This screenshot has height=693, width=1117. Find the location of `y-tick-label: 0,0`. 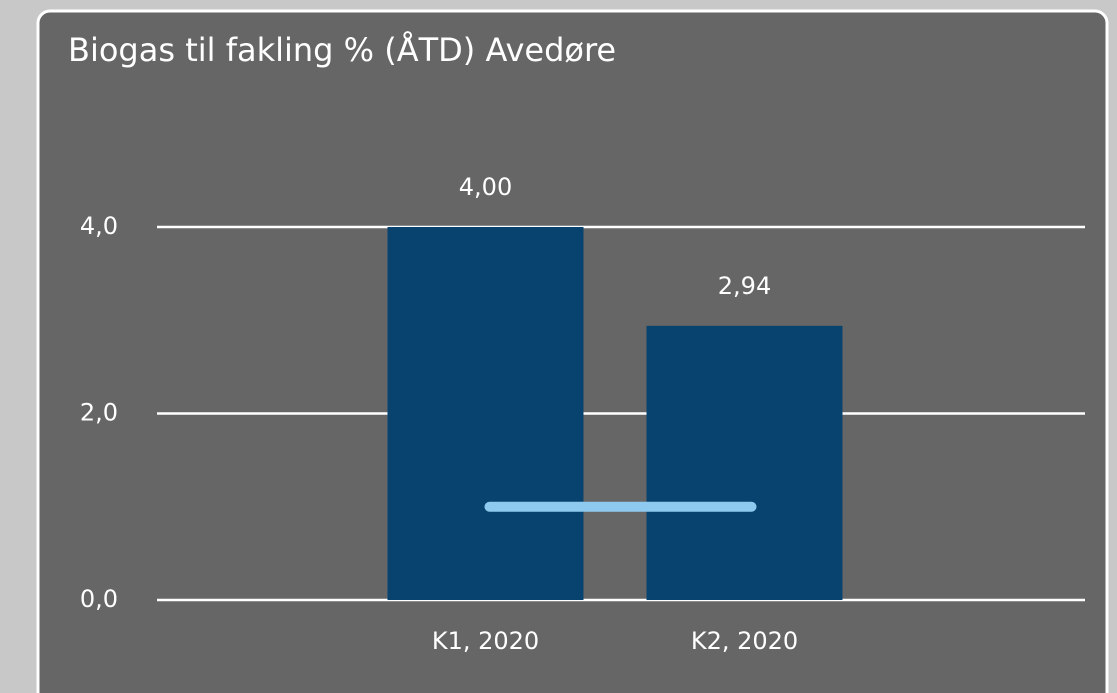

y-tick-label: 0,0 is located at coordinates (99, 599).